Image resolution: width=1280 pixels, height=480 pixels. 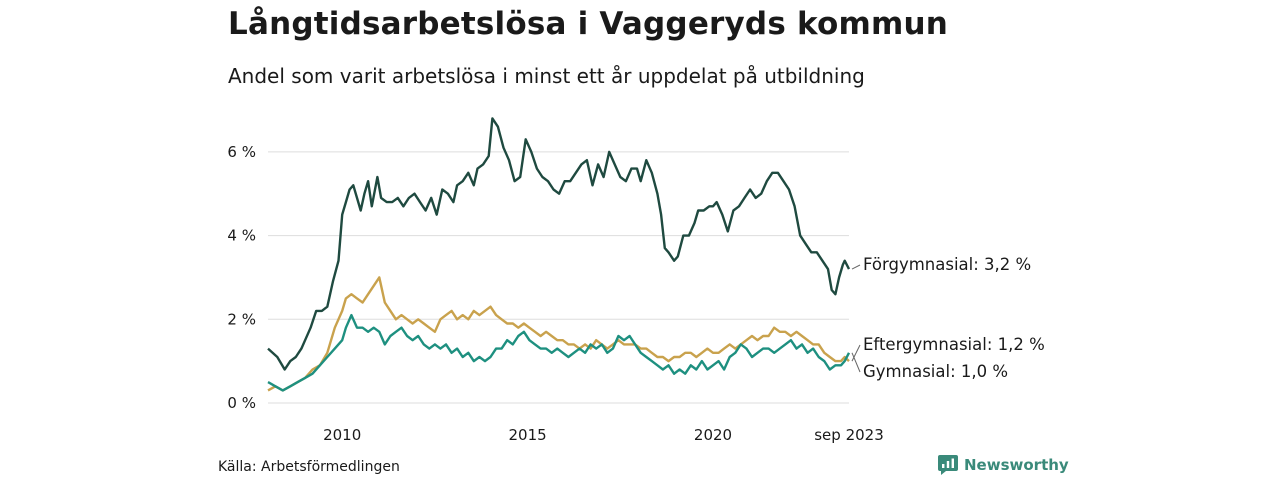 I want to click on end-label: Gymnasial: 1,0 %, so click(x=935, y=371).